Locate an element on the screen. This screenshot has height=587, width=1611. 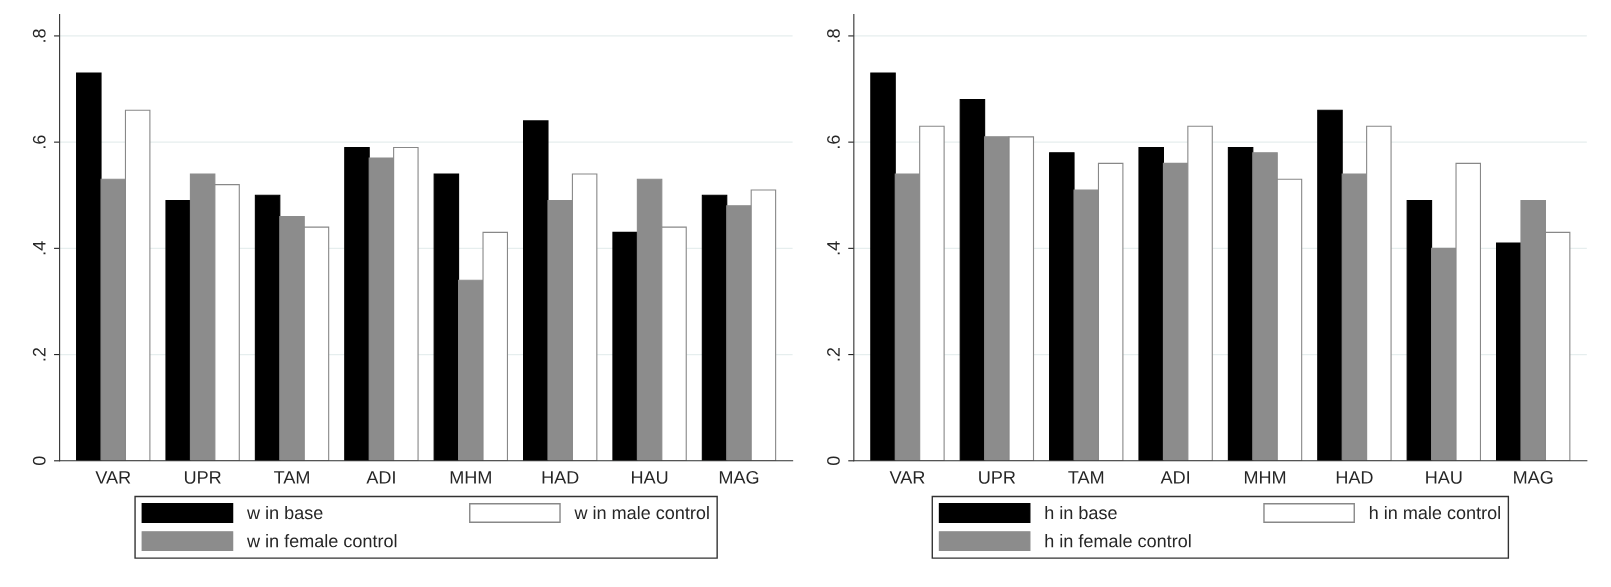
legend-label: h in male control is located at coordinates (1434, 512).